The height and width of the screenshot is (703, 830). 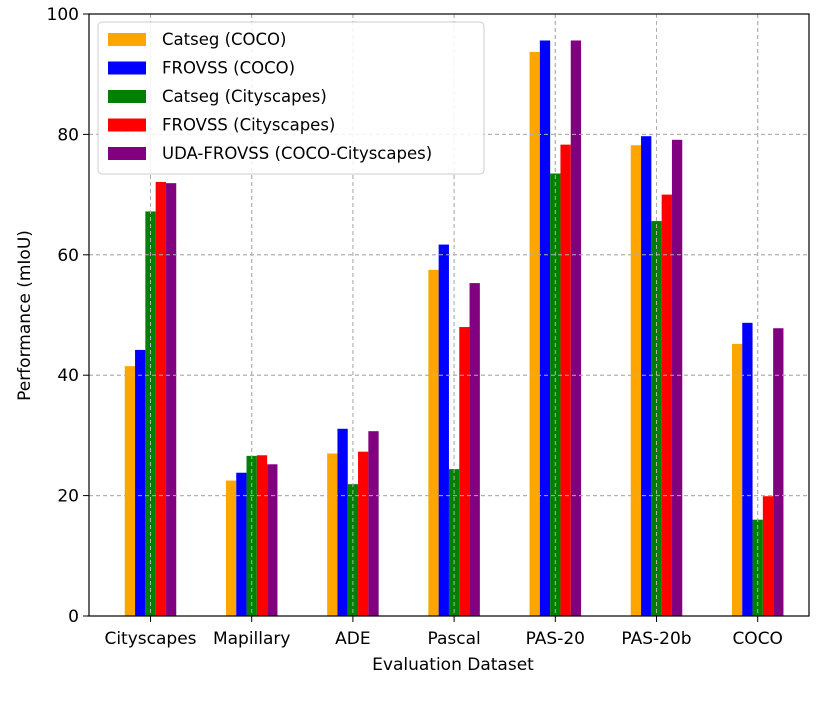 What do you see at coordinates (68, 135) in the screenshot?
I see `y-tick-label: 80` at bounding box center [68, 135].